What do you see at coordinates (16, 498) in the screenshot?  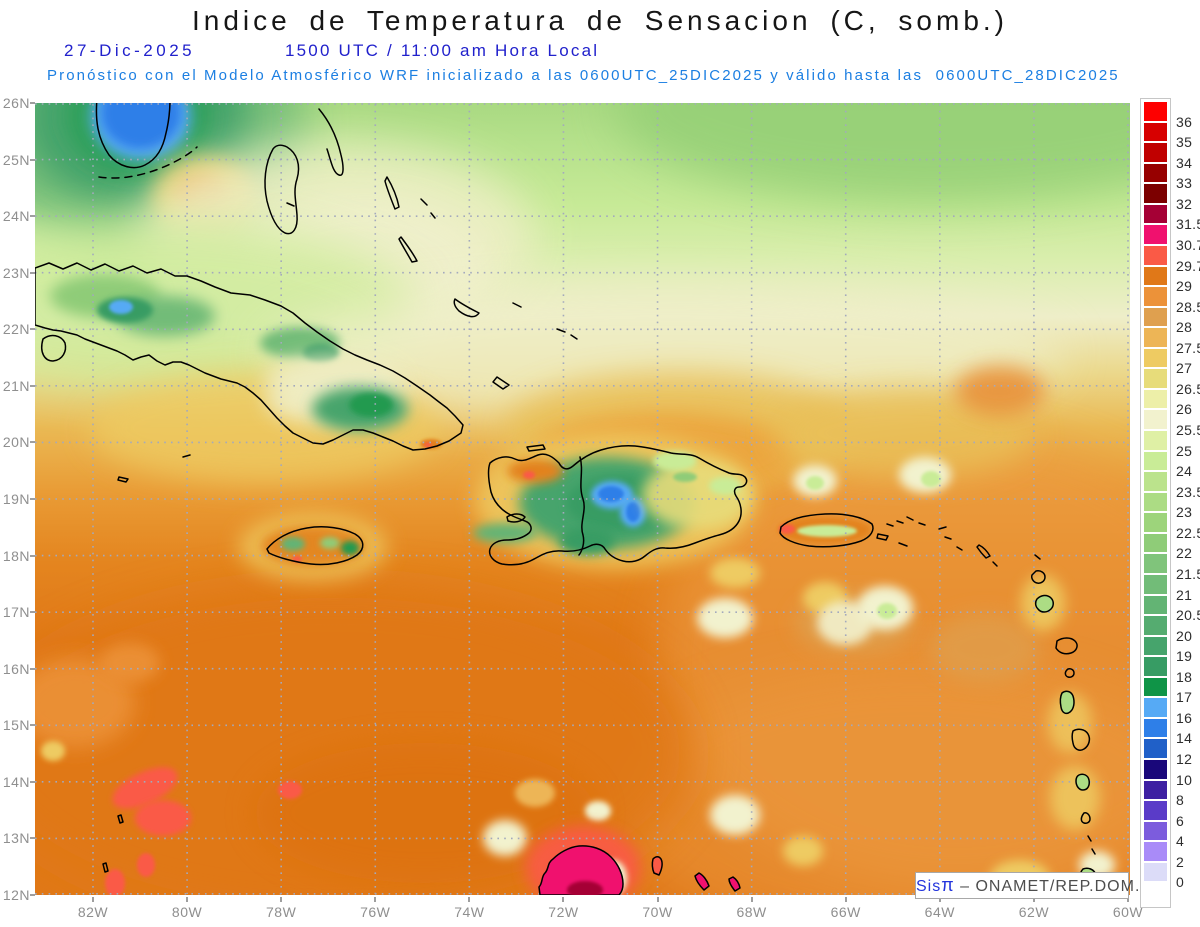 I see `lat-tick-label: 19N` at bounding box center [16, 498].